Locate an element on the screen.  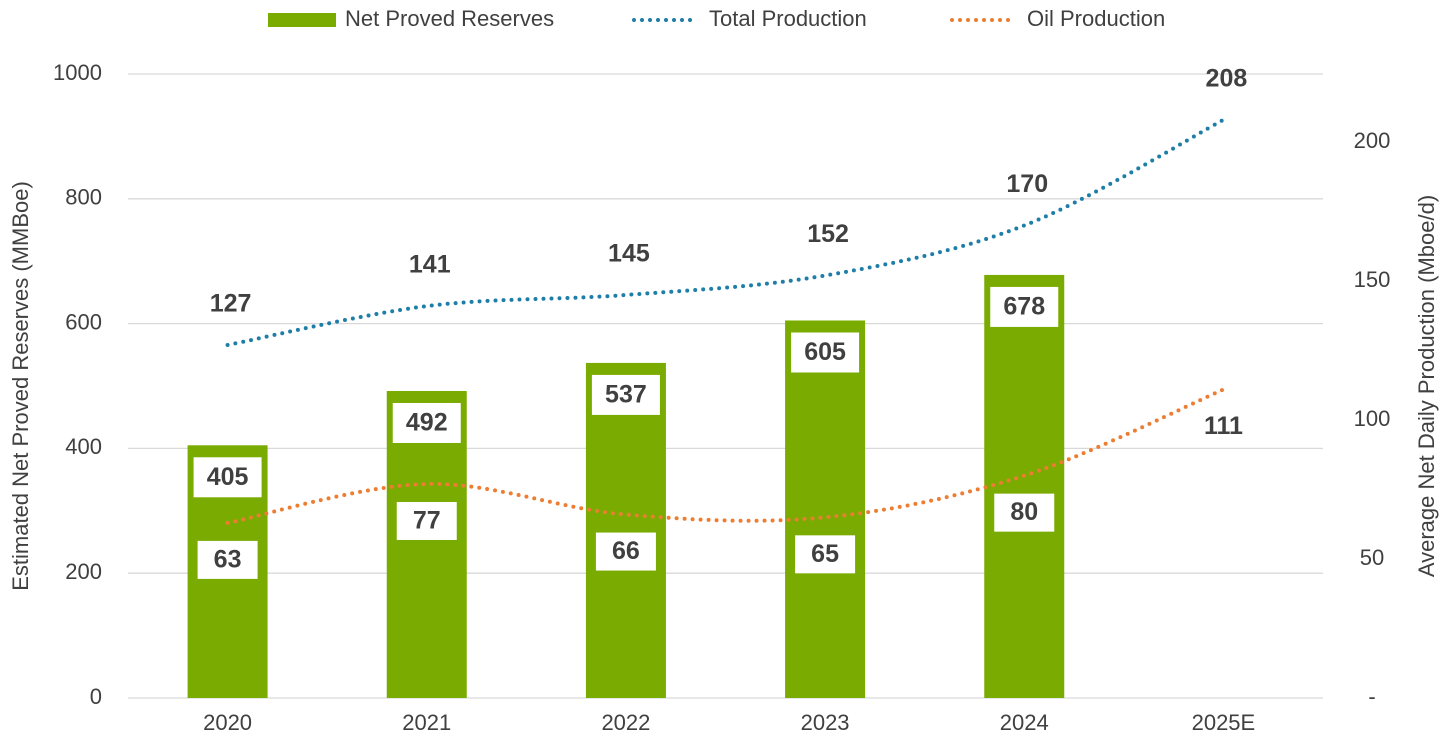
legend-label: Net Proved Reserves is located at coordinates (449, 18).